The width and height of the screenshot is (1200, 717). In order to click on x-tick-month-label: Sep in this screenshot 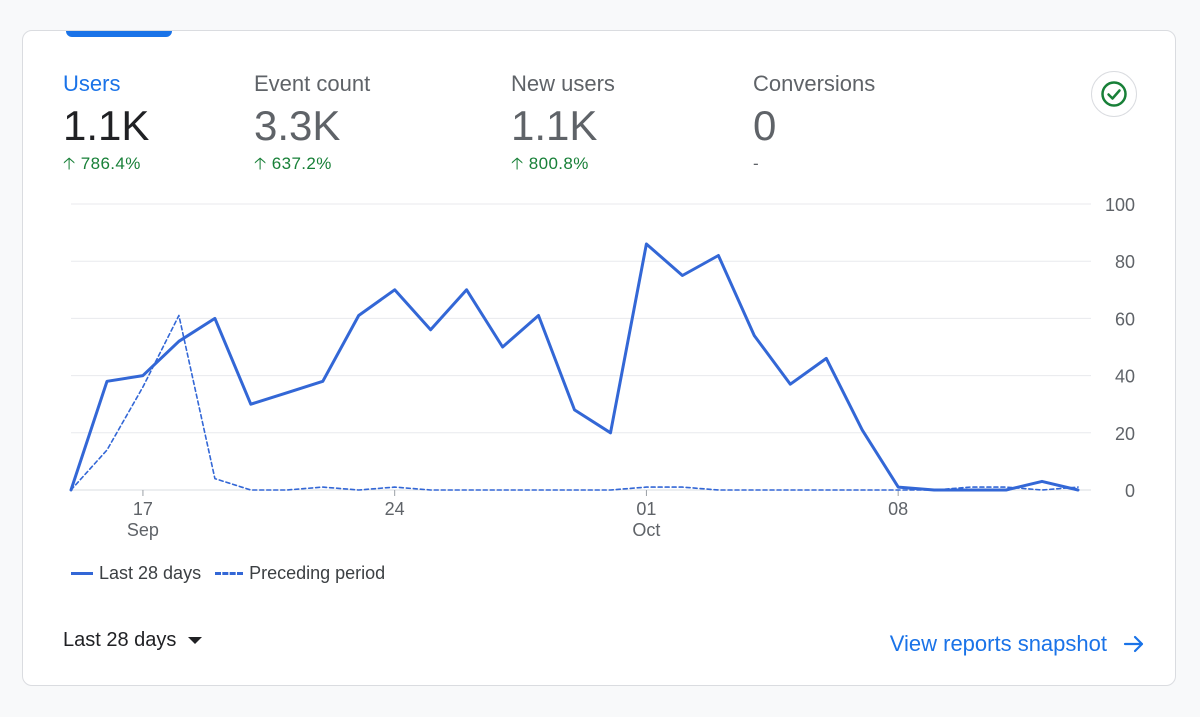, I will do `click(143, 530)`.